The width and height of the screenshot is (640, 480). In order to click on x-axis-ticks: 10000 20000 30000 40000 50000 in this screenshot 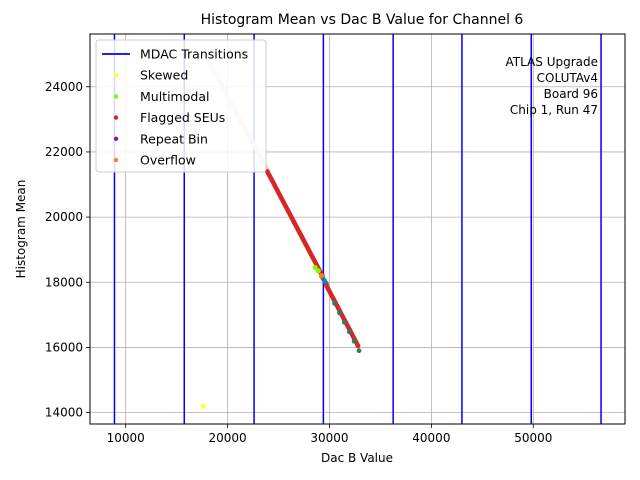, I will do `click(329, 434)`.